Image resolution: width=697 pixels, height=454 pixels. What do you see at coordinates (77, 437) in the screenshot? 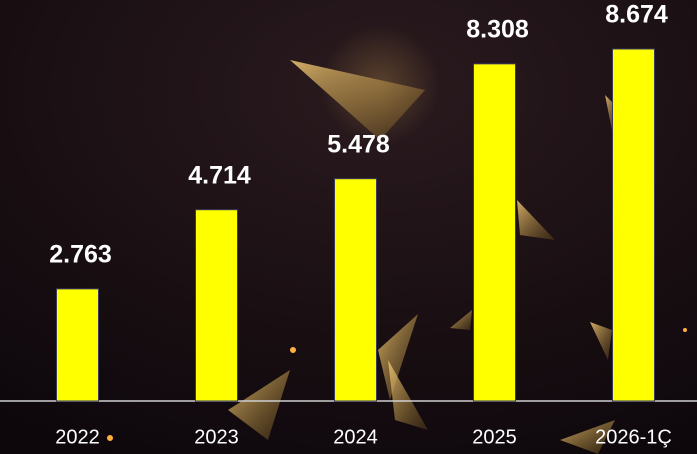
I see `x-tick-label: 2022` at bounding box center [77, 437].